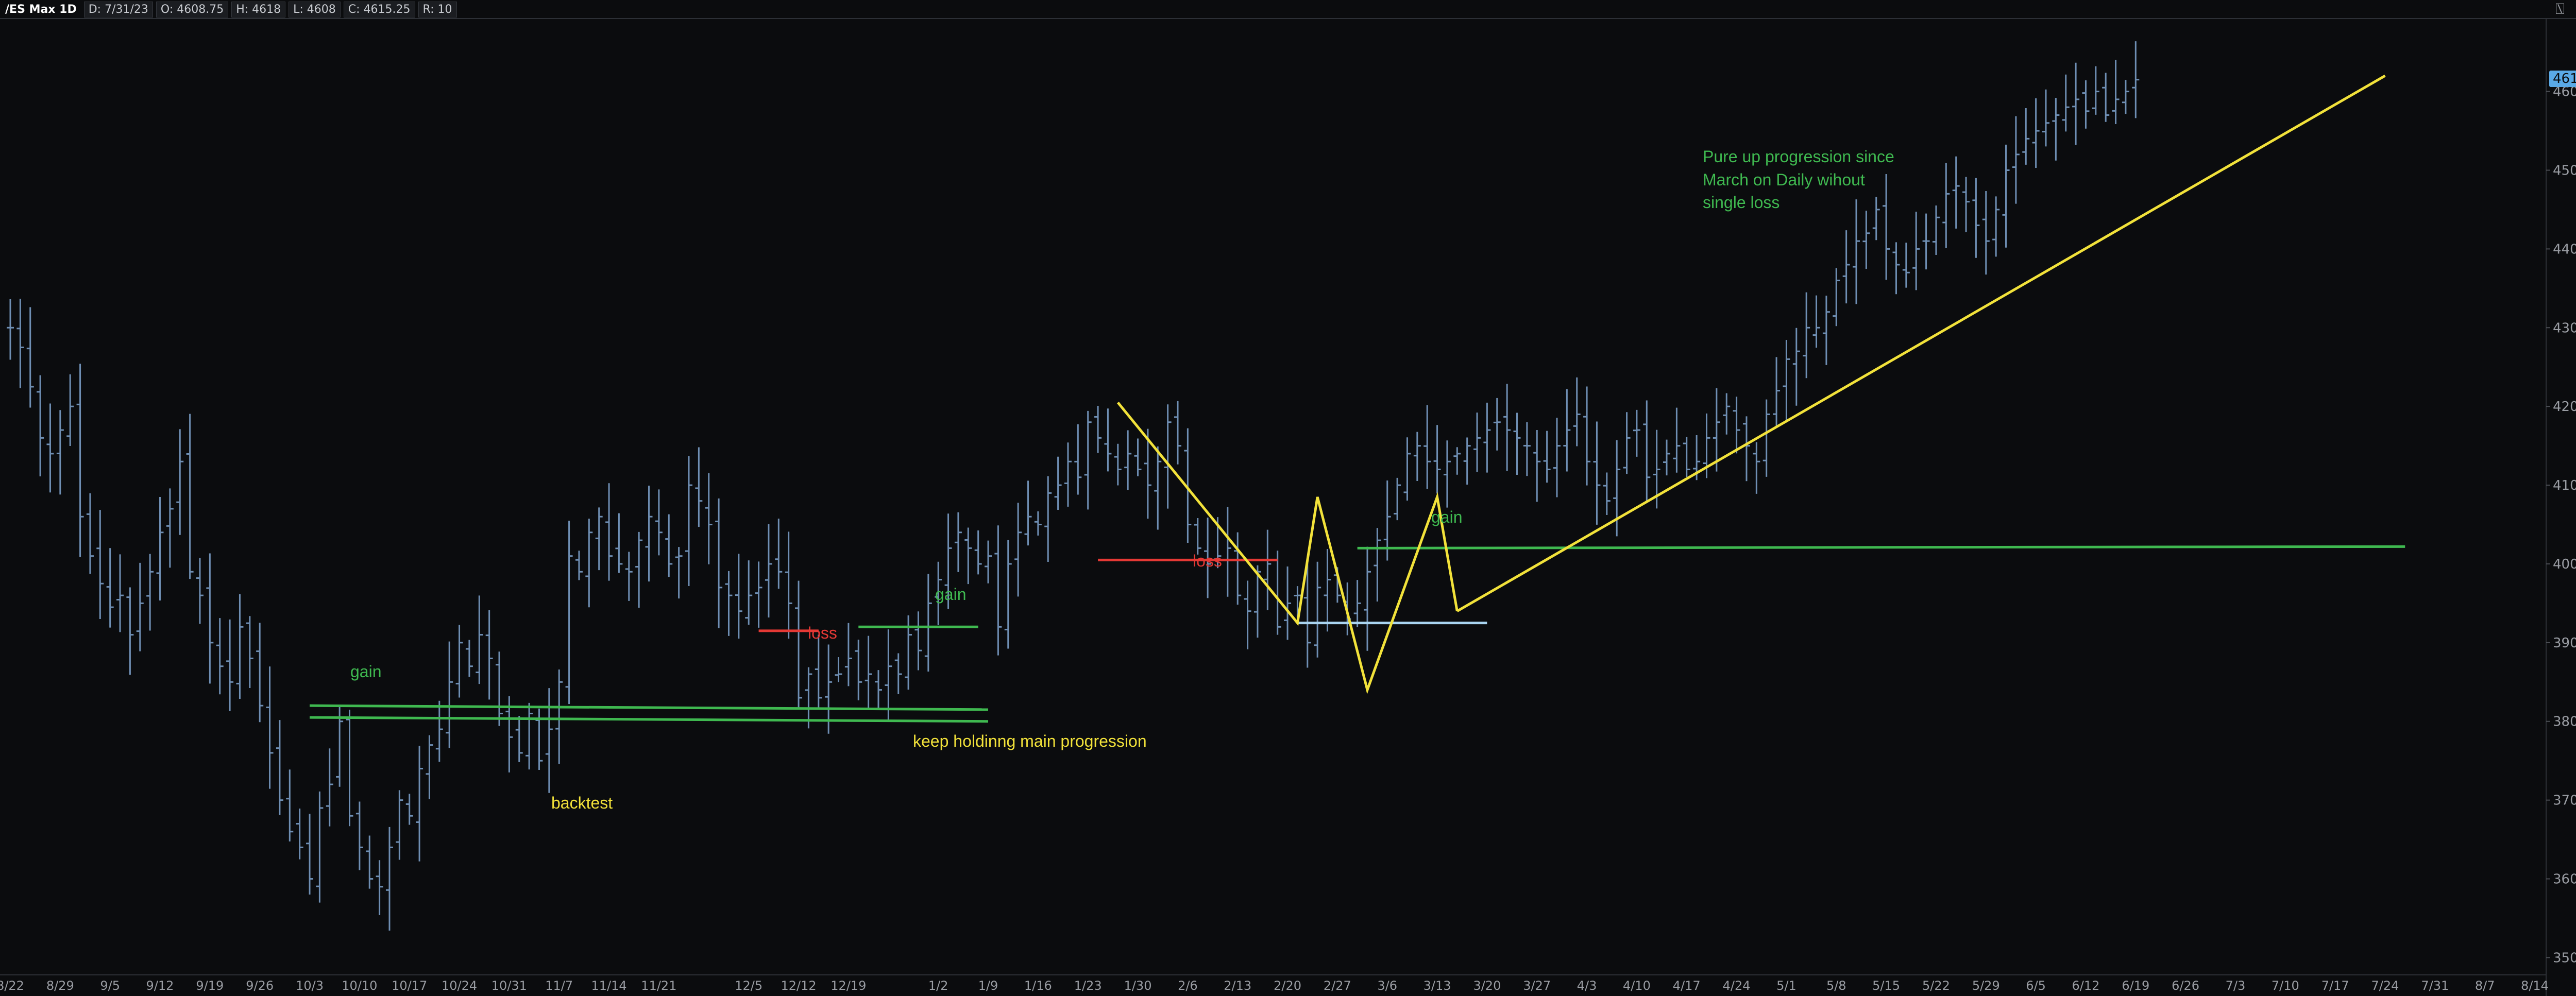 The height and width of the screenshot is (996, 2576). Describe the element at coordinates (2564, 643) in the screenshot. I see `price-tick-label: 3900` at that location.